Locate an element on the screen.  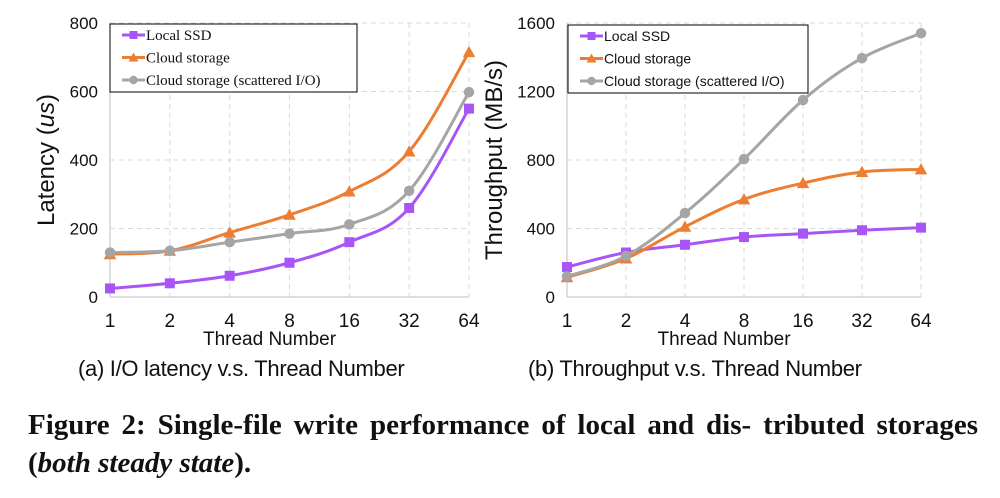
y-axis-label-unit: us is located at coordinates (46, 114).